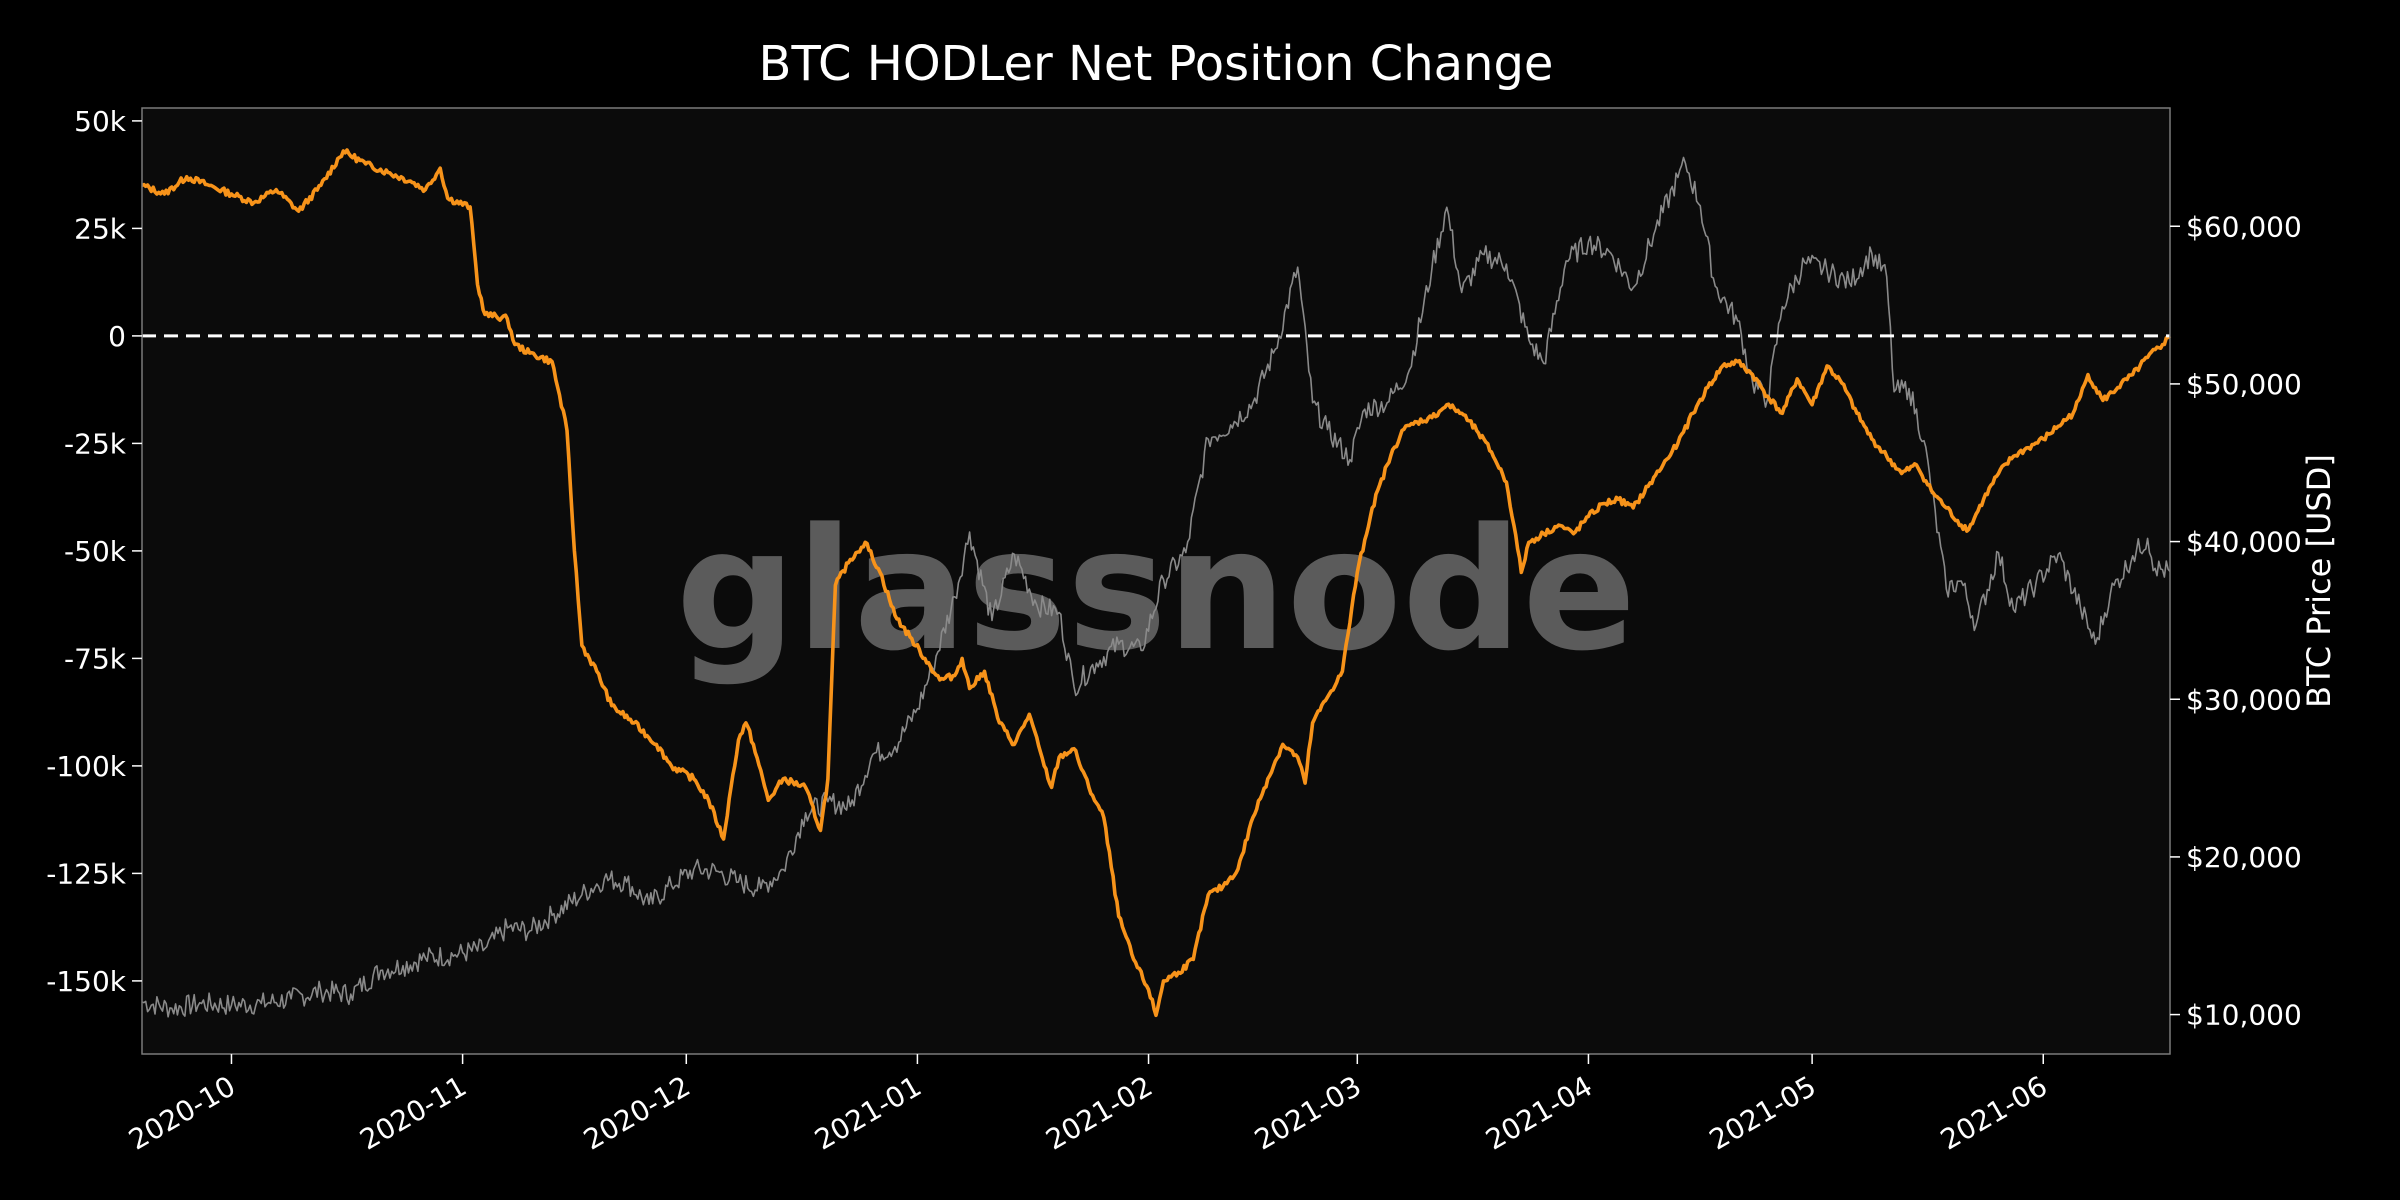 The width and height of the screenshot is (2400, 1200). I want to click on left-tick-label: -75k, so click(95, 658).